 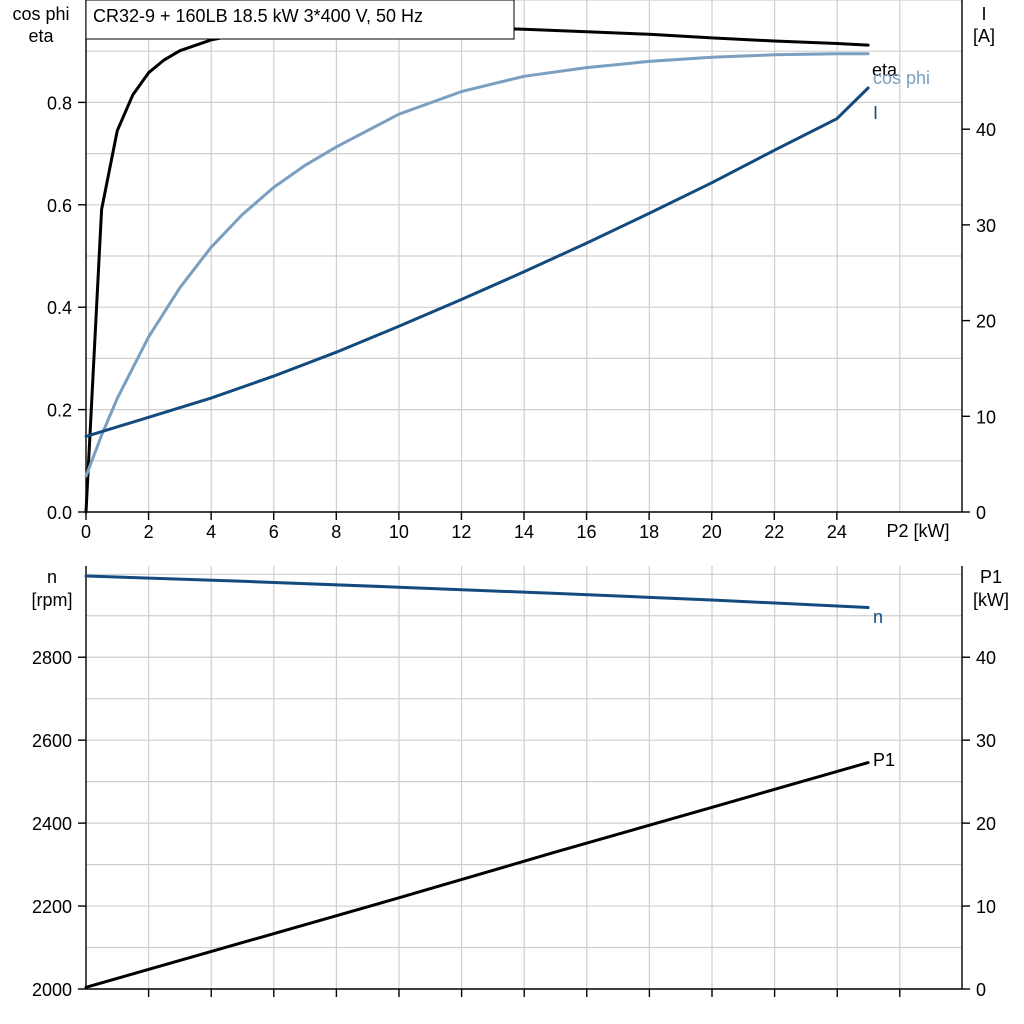 I want to click on p0-x-tick-label-3: 6, so click(x=274, y=532).